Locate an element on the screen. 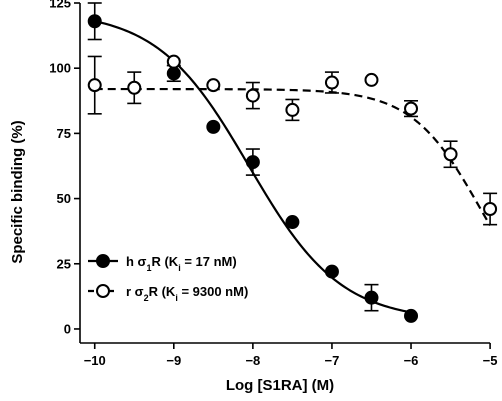 This screenshot has height=401, width=502. y-tick-label: 75 is located at coordinates (64, 133).